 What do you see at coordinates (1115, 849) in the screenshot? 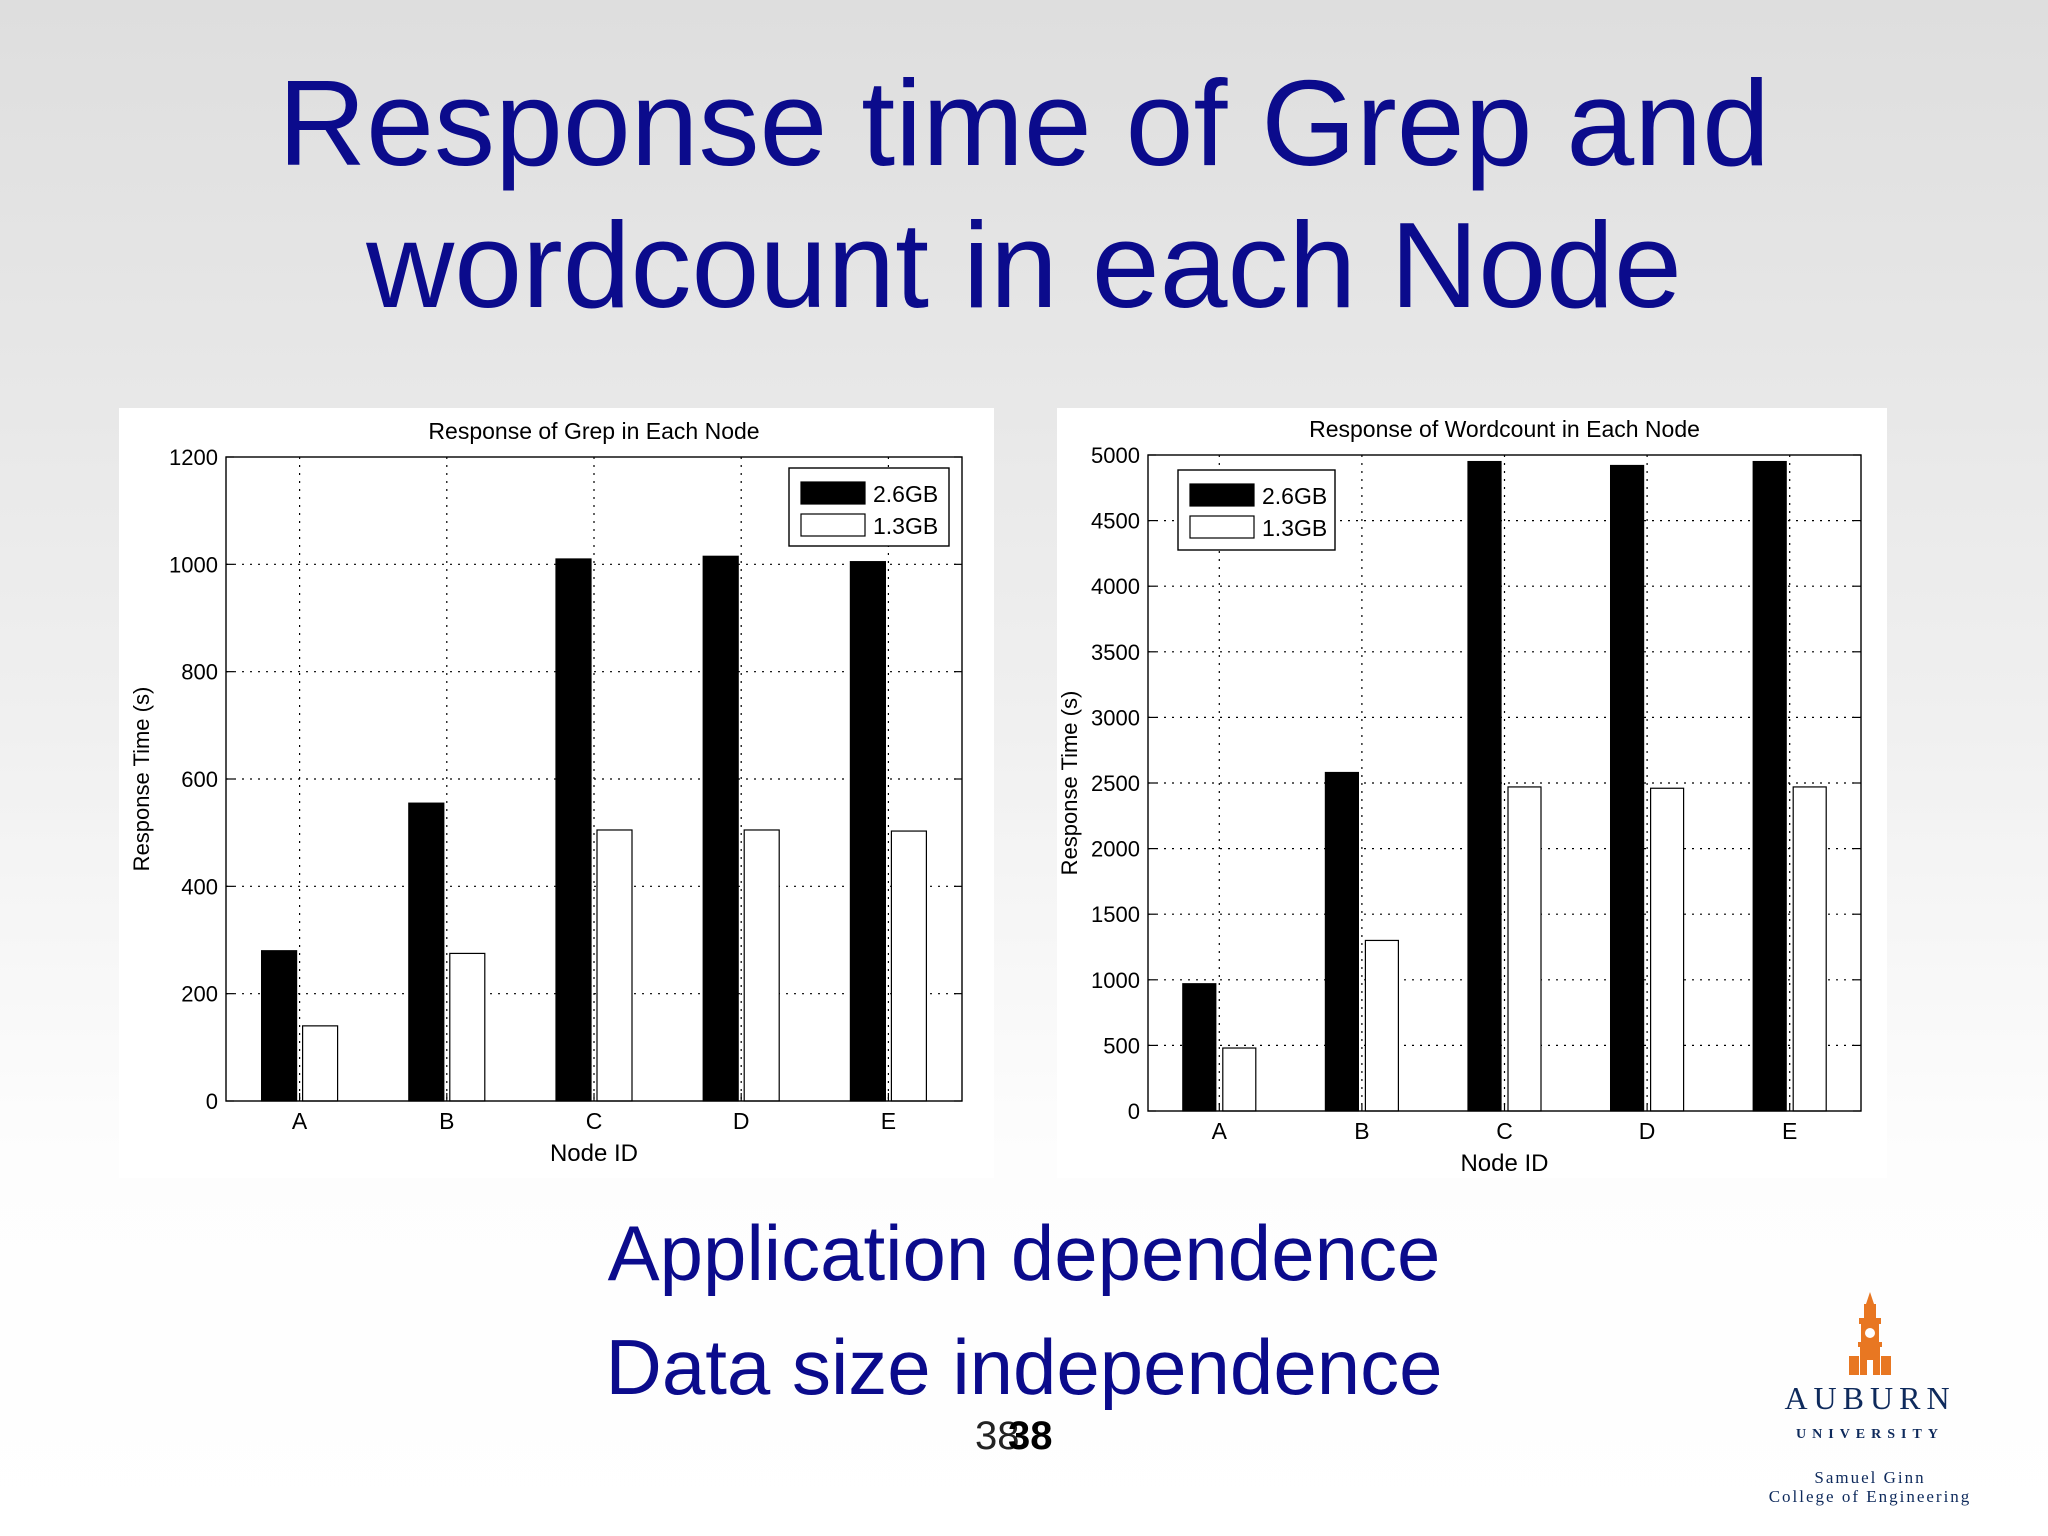
I see `y-tick-label: 2000` at bounding box center [1115, 849].